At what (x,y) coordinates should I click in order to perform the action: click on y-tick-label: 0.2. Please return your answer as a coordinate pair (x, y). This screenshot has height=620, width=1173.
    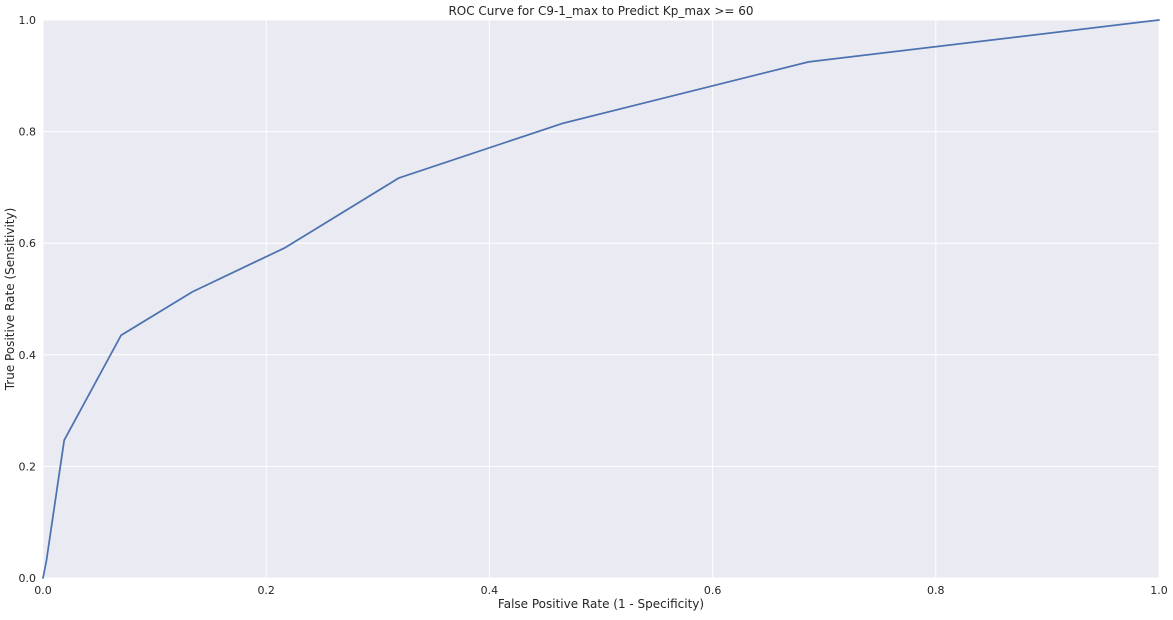
    Looking at the image, I should click on (28, 466).